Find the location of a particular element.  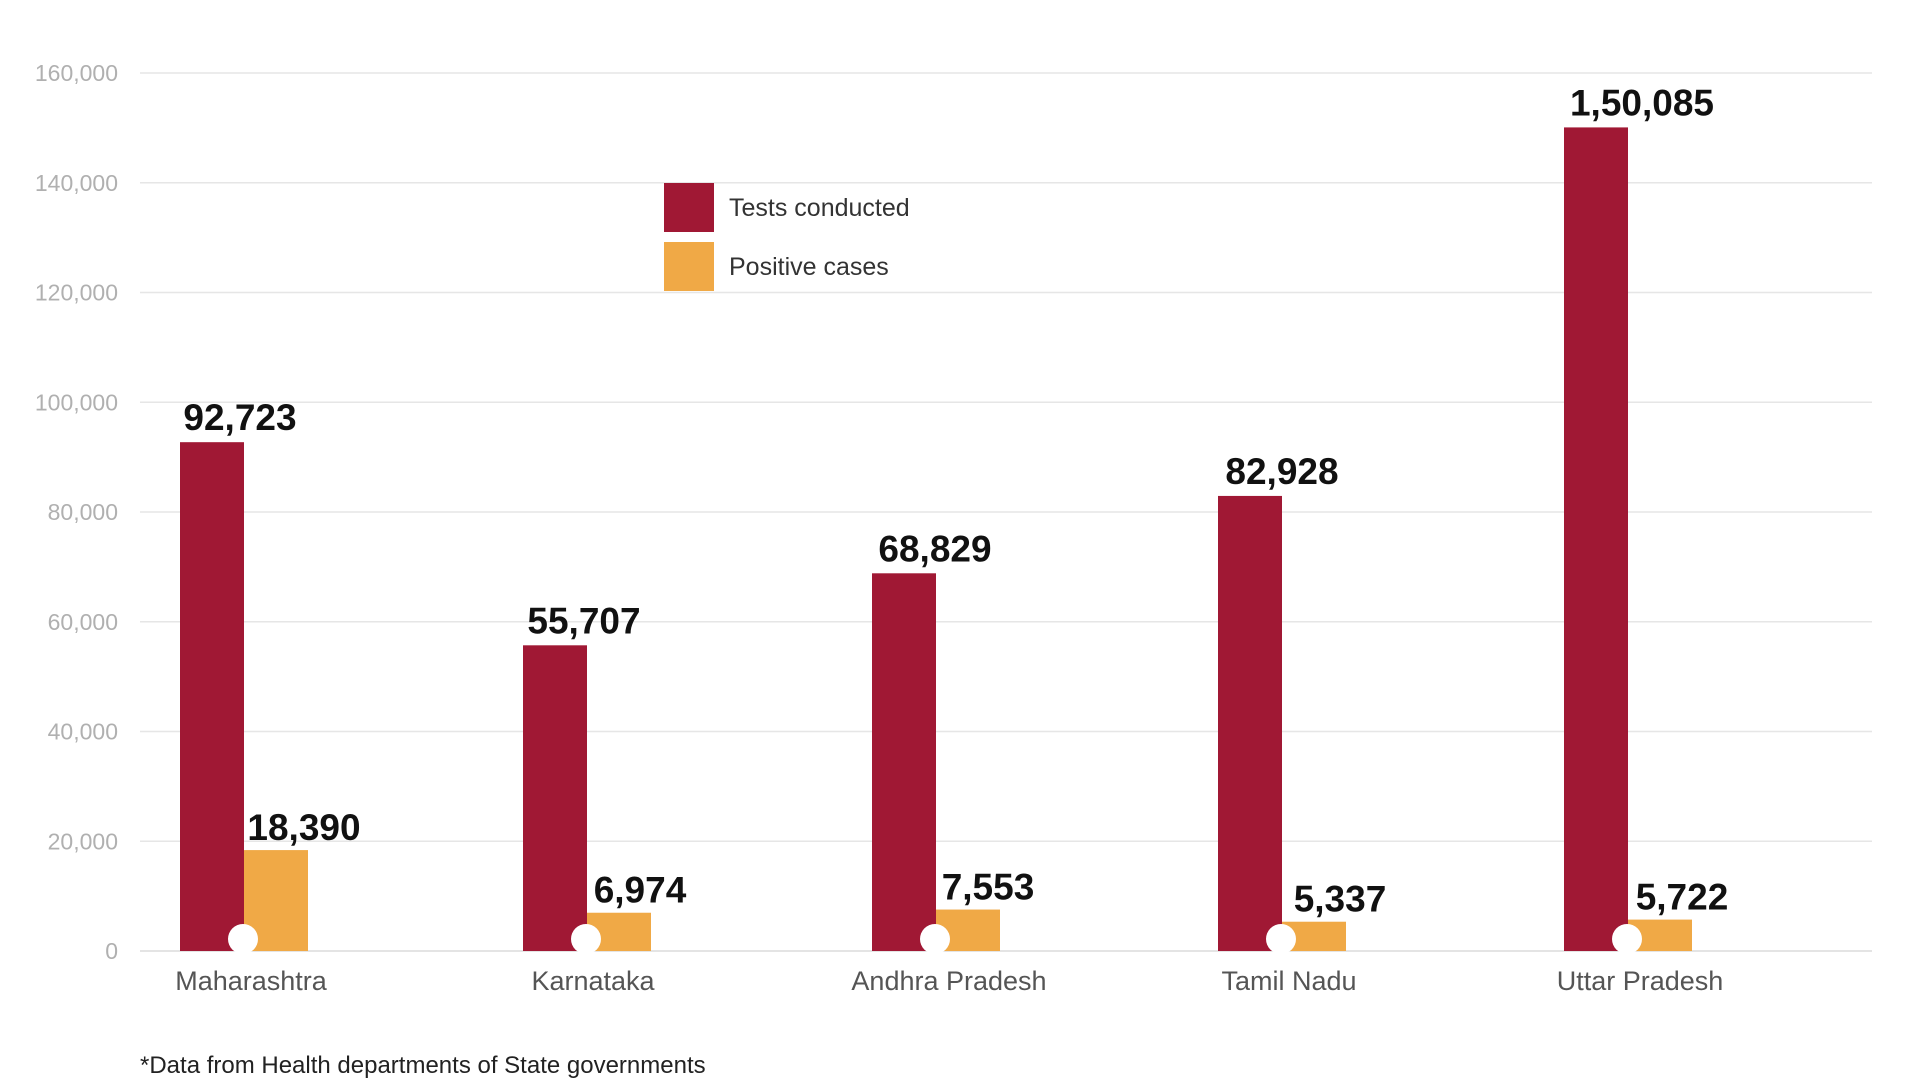

y-tick-label: 120,000 is located at coordinates (76, 293).